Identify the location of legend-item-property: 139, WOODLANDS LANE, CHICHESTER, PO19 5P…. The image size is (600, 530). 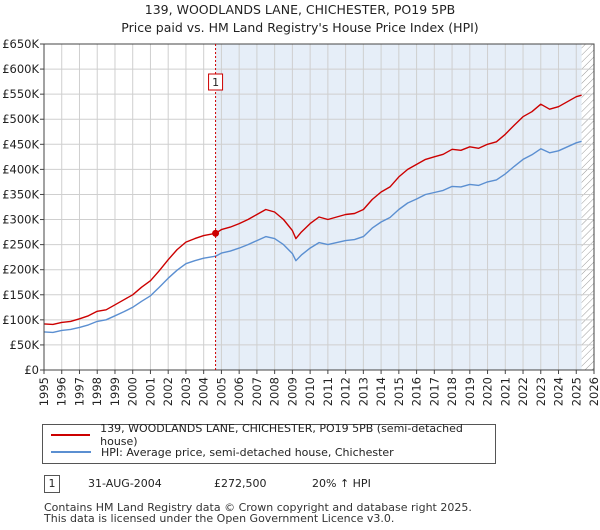
(273, 435).